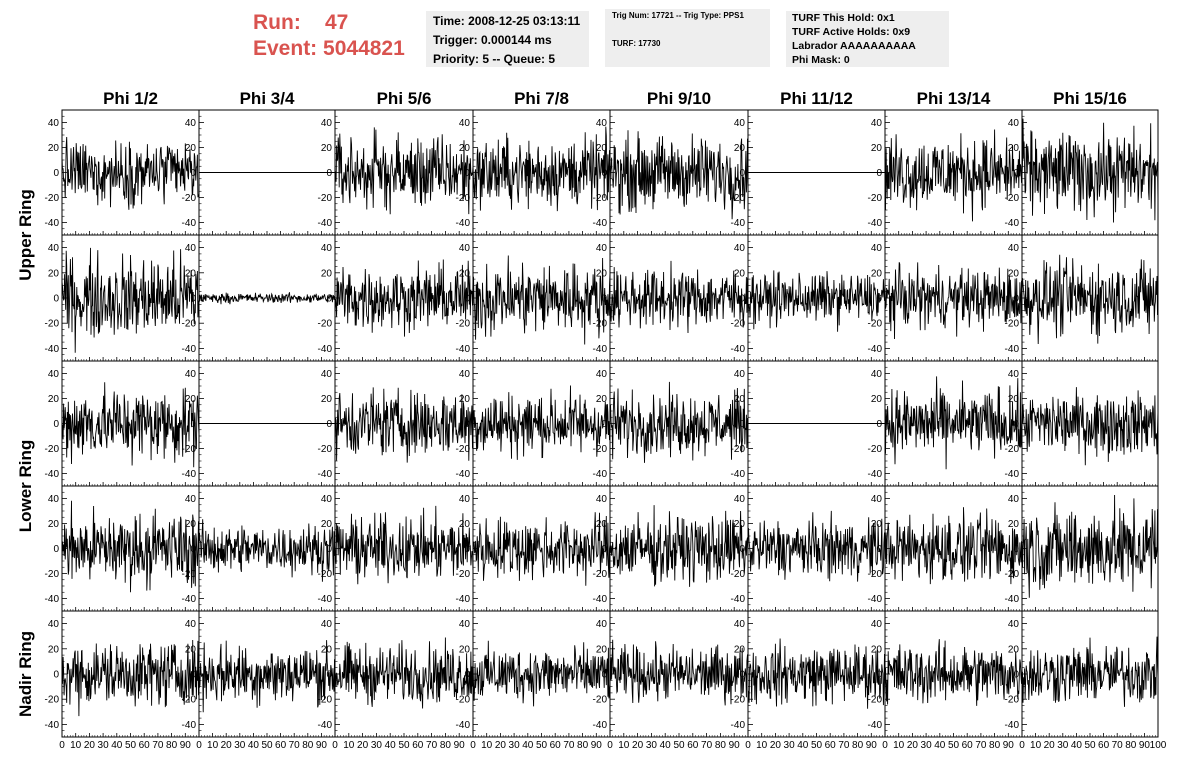  I want to click on x-tick-label: 50, so click(542, 745).